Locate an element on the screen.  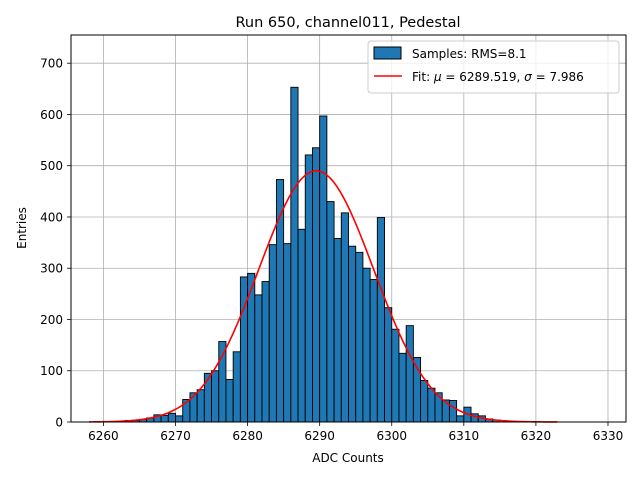
legend-mu-symbol: μ is located at coordinates (437, 77).